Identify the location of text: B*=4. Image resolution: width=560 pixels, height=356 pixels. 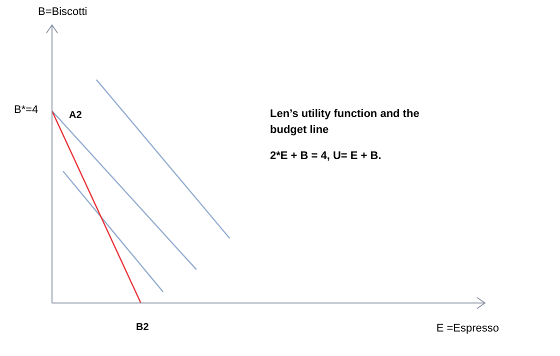
(27, 110).